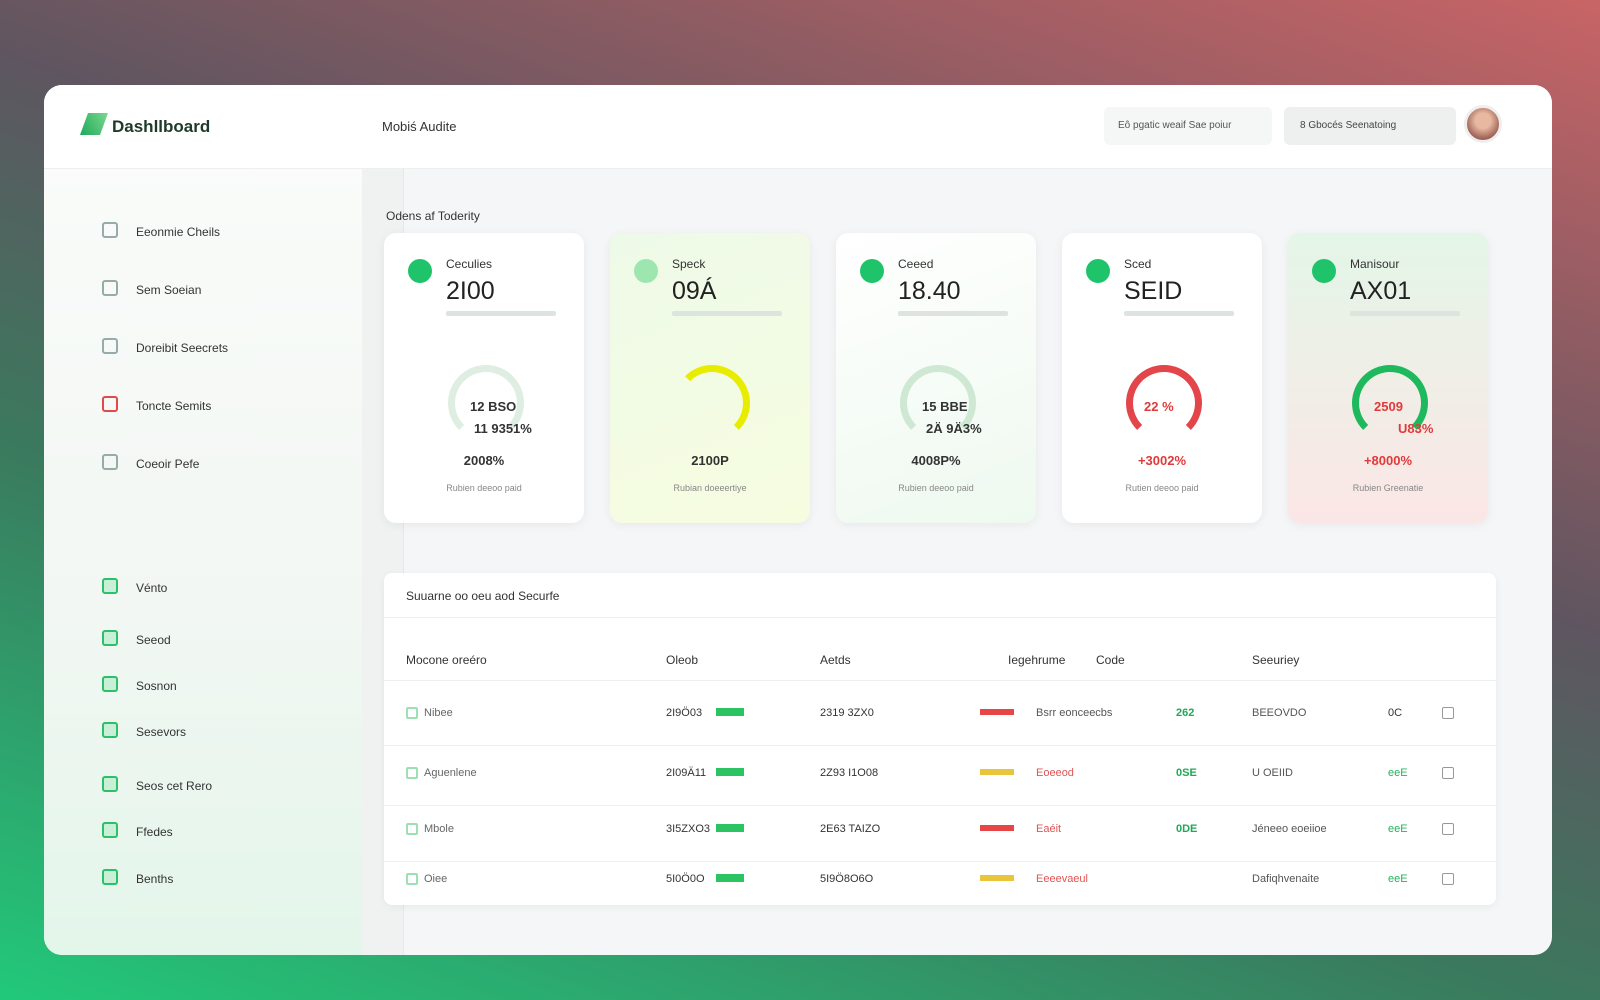 The image size is (1600, 1000). What do you see at coordinates (1272, 773) in the screenshot?
I see `cell-security: U OEIID` at bounding box center [1272, 773].